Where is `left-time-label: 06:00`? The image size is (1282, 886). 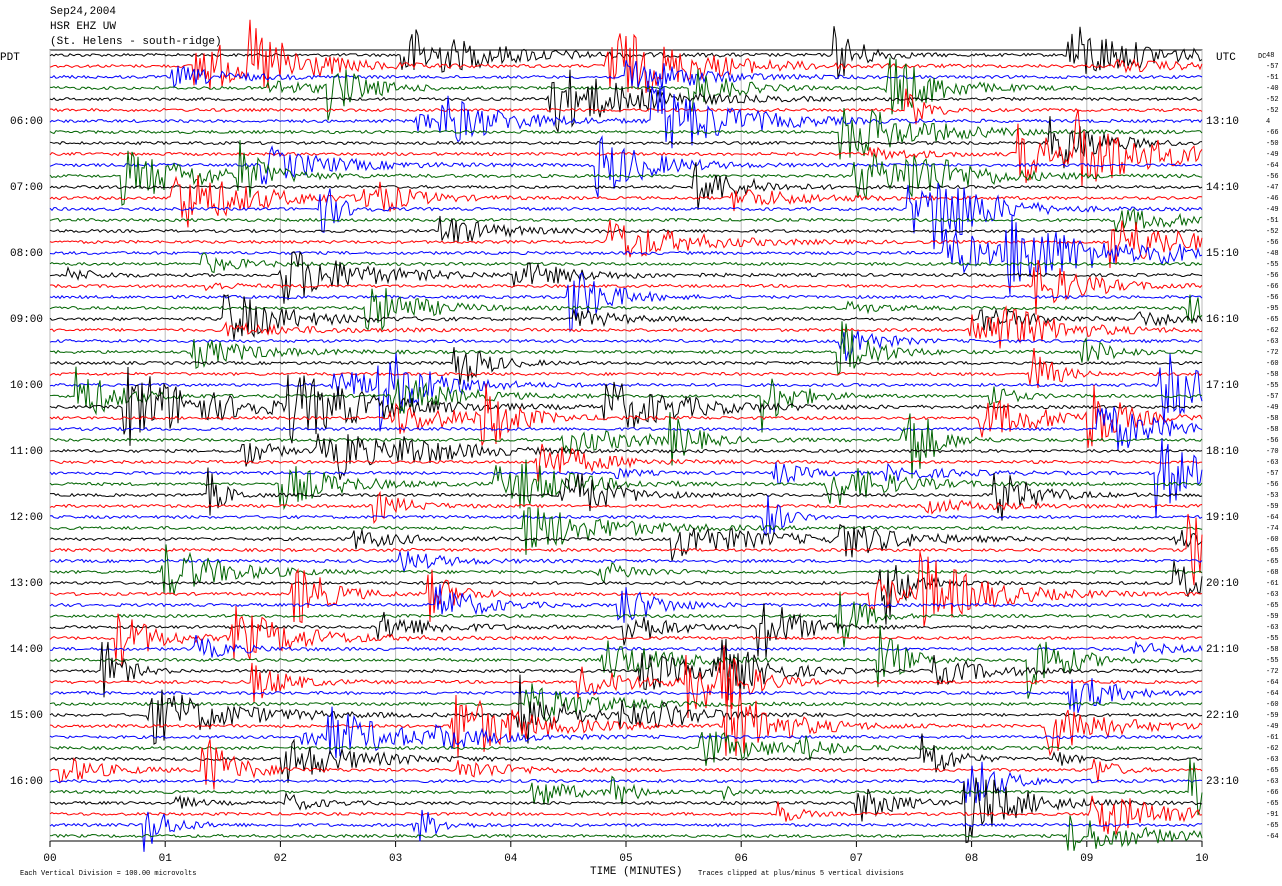 left-time-label: 06:00 is located at coordinates (26, 122).